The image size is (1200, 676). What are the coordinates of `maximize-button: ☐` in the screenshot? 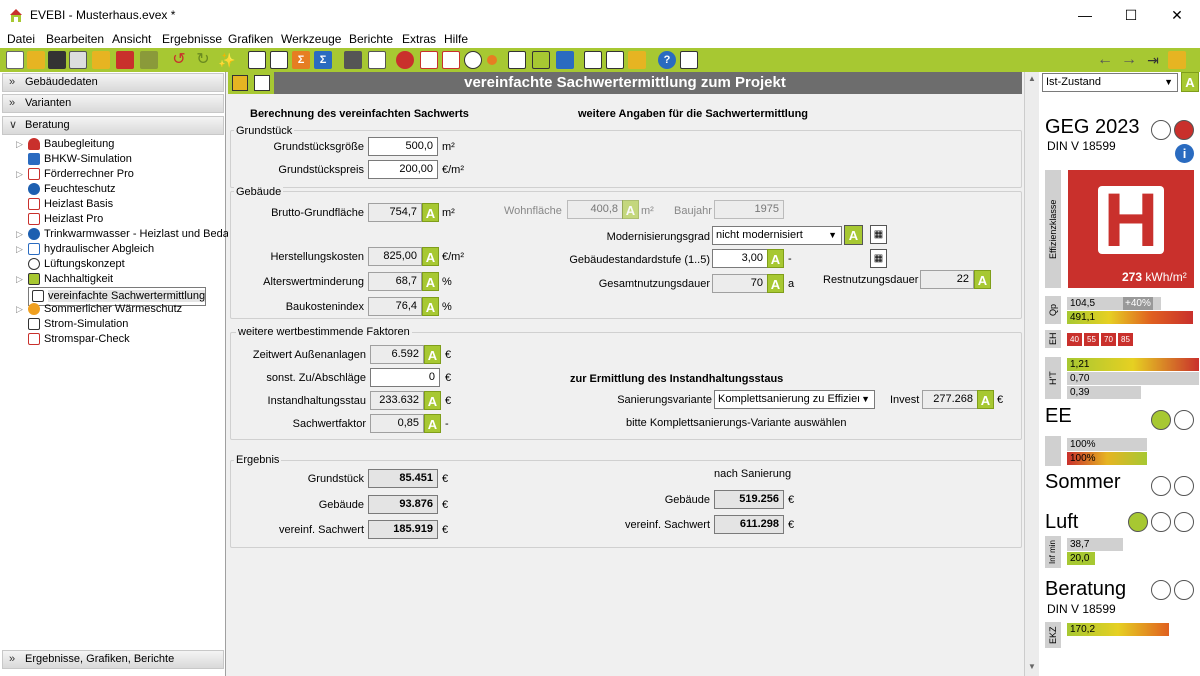 It's located at (1131, 15).